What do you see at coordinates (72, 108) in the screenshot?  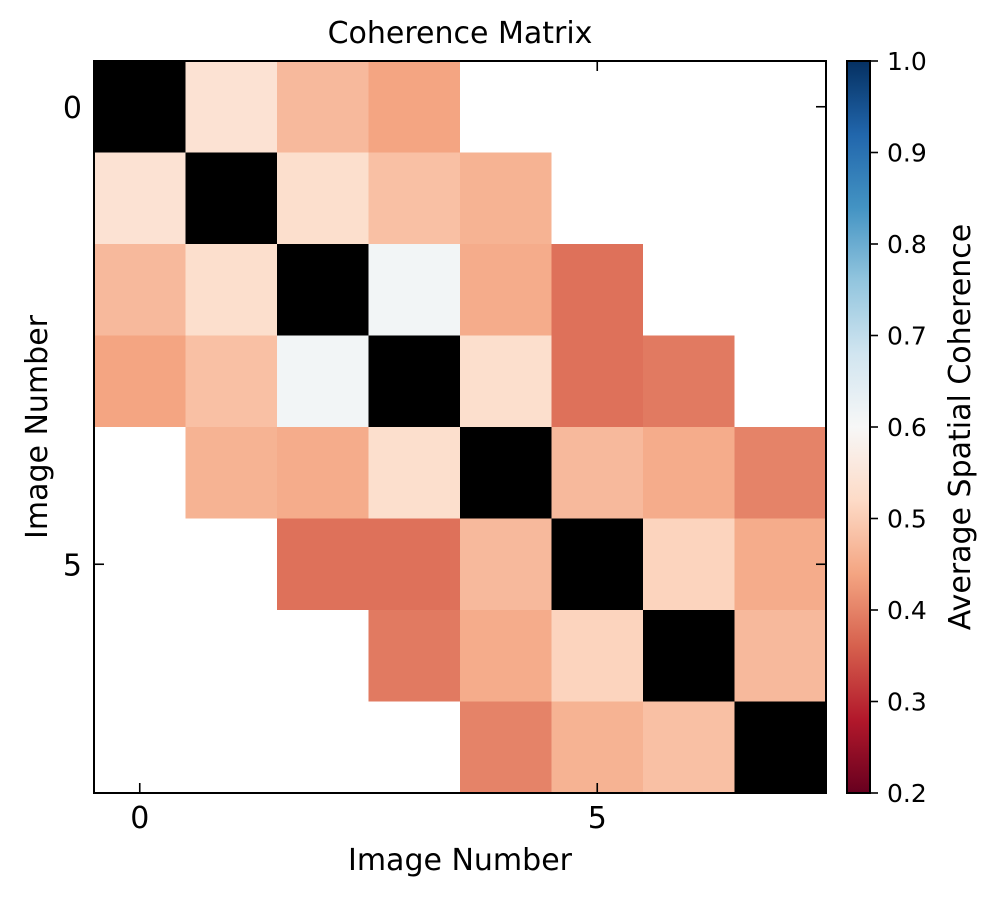 I see `y-tick-label: 0` at bounding box center [72, 108].